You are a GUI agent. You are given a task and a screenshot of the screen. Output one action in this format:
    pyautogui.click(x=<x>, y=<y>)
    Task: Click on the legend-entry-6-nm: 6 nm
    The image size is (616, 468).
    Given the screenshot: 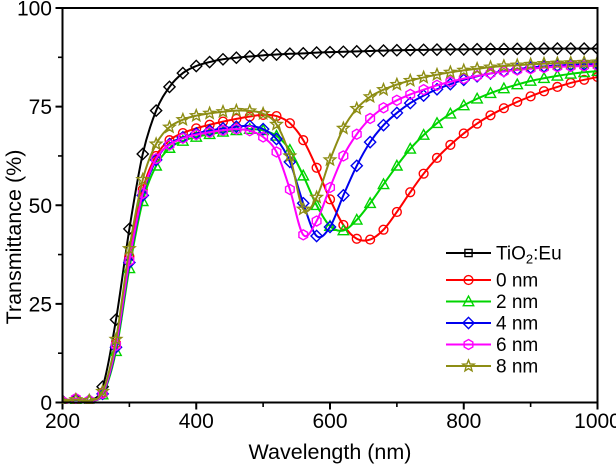 What is the action you would take?
    pyautogui.click(x=492, y=345)
    